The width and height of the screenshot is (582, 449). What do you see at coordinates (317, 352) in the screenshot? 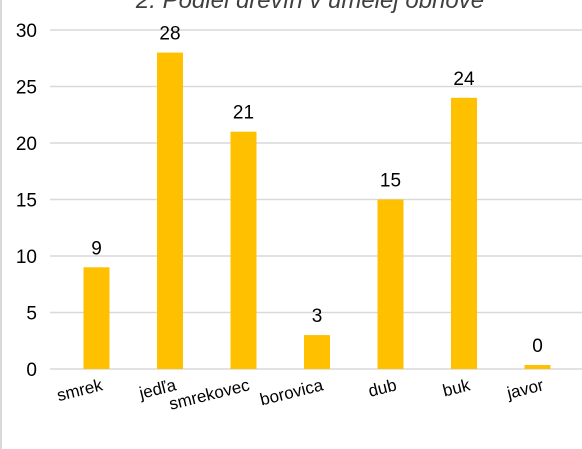
I see `bar-borovica` at bounding box center [317, 352].